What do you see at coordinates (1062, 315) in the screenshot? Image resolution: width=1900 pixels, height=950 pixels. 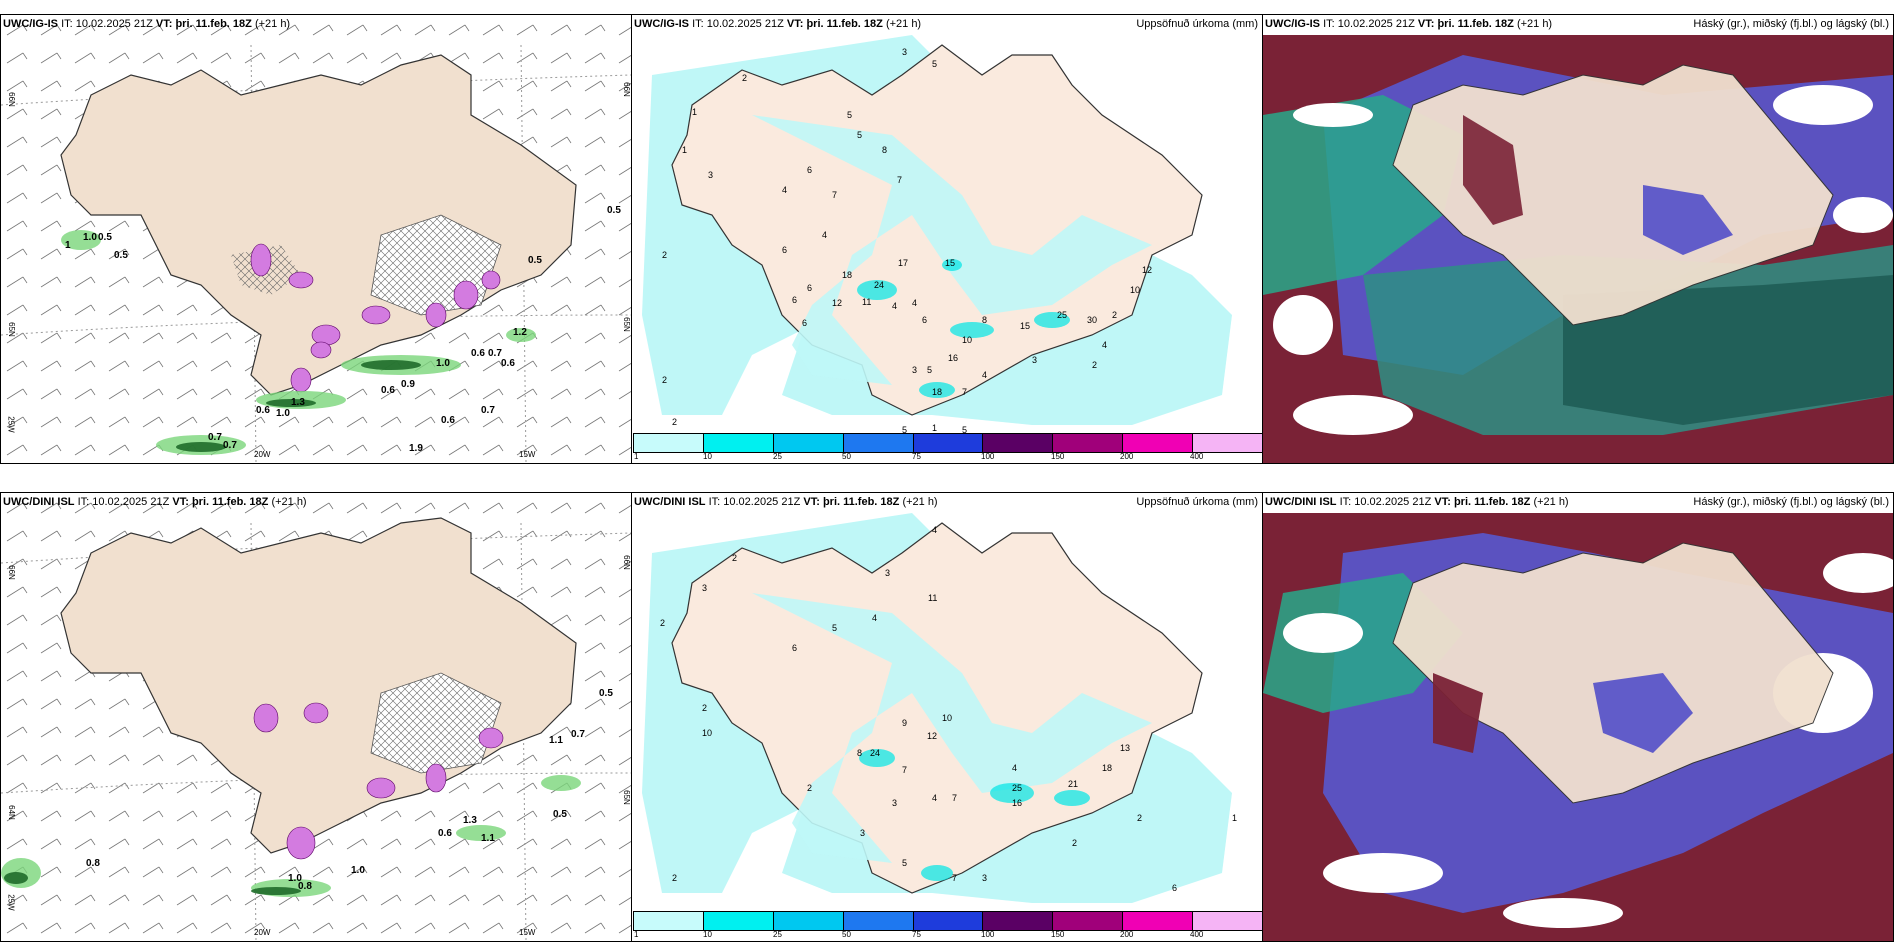 I see `value-label: 25` at bounding box center [1062, 315].